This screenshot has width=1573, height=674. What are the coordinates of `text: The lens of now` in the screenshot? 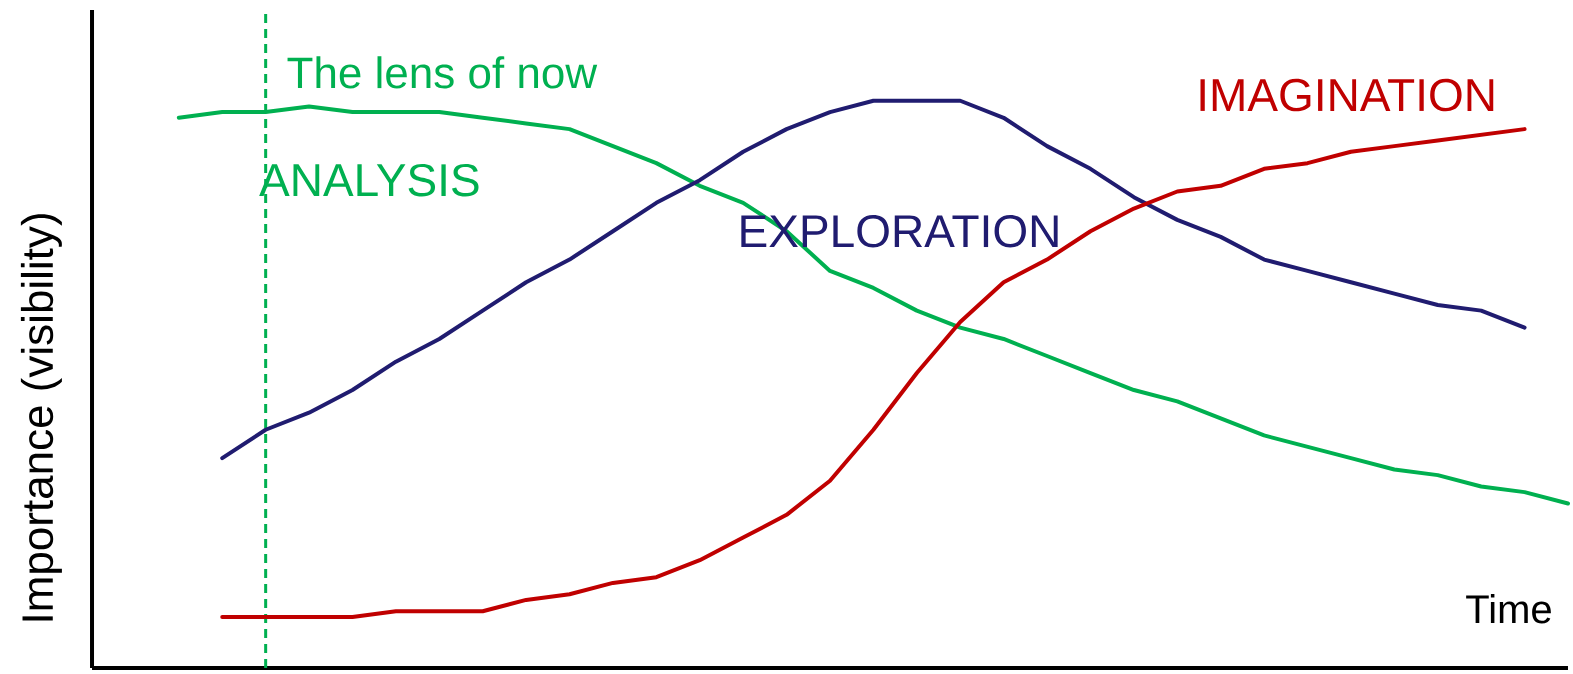 It's located at (442, 72).